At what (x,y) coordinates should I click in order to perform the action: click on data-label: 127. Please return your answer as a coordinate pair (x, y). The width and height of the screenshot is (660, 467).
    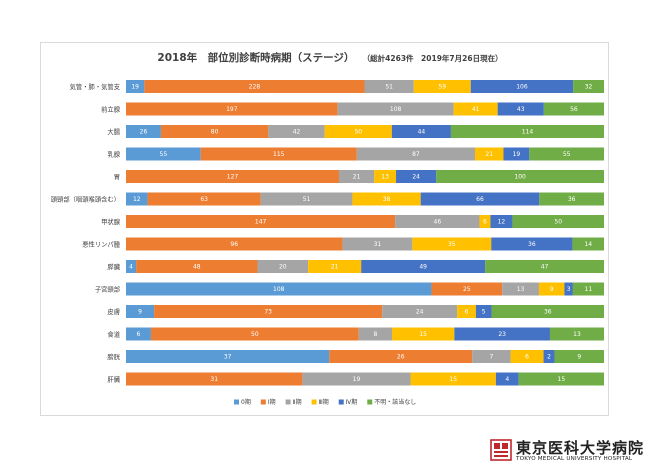
    Looking at the image, I should click on (233, 177).